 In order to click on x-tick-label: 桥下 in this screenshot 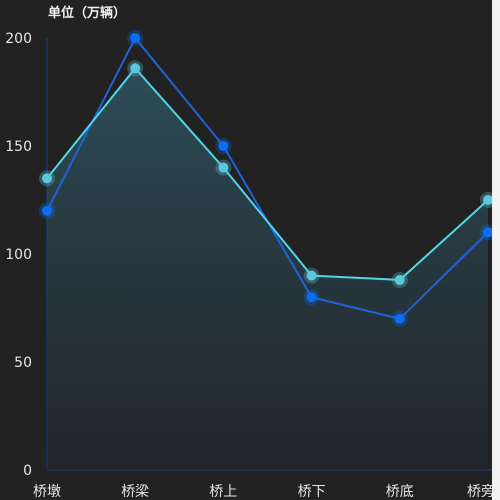, I will do `click(312, 492)`.